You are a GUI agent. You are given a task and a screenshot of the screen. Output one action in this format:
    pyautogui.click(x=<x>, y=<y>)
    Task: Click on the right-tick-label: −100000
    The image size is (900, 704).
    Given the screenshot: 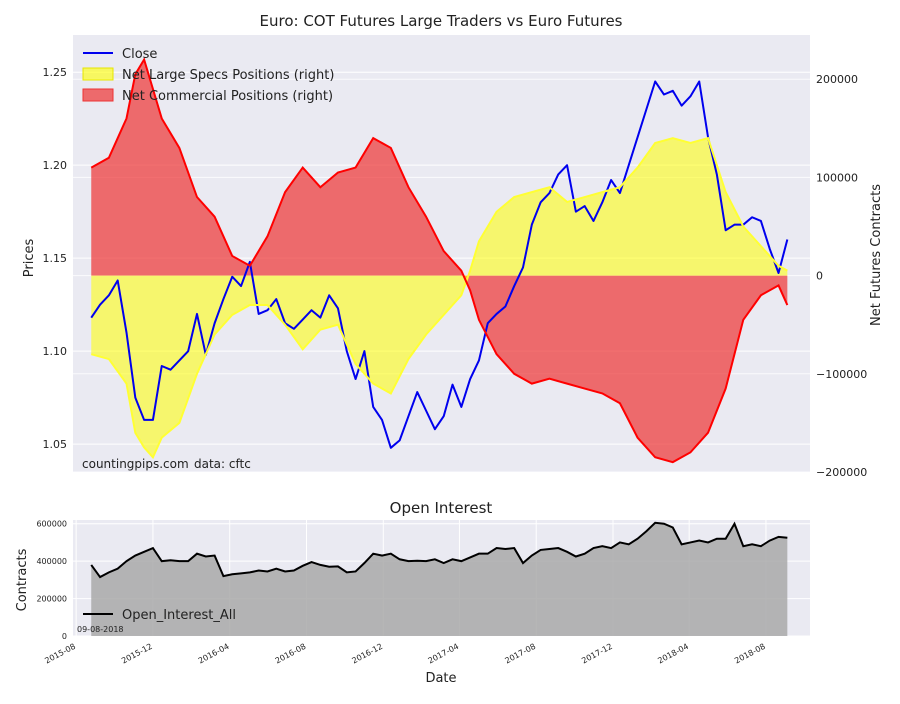 What is the action you would take?
    pyautogui.click(x=841, y=374)
    